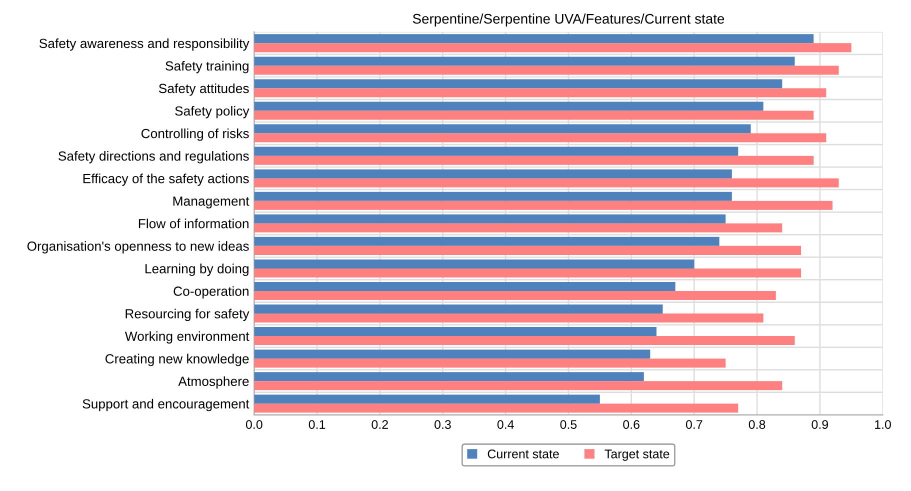 The image size is (911, 491). Describe the element at coordinates (177, 360) in the screenshot. I see `y-tick-label: Creating new knowledge` at that location.